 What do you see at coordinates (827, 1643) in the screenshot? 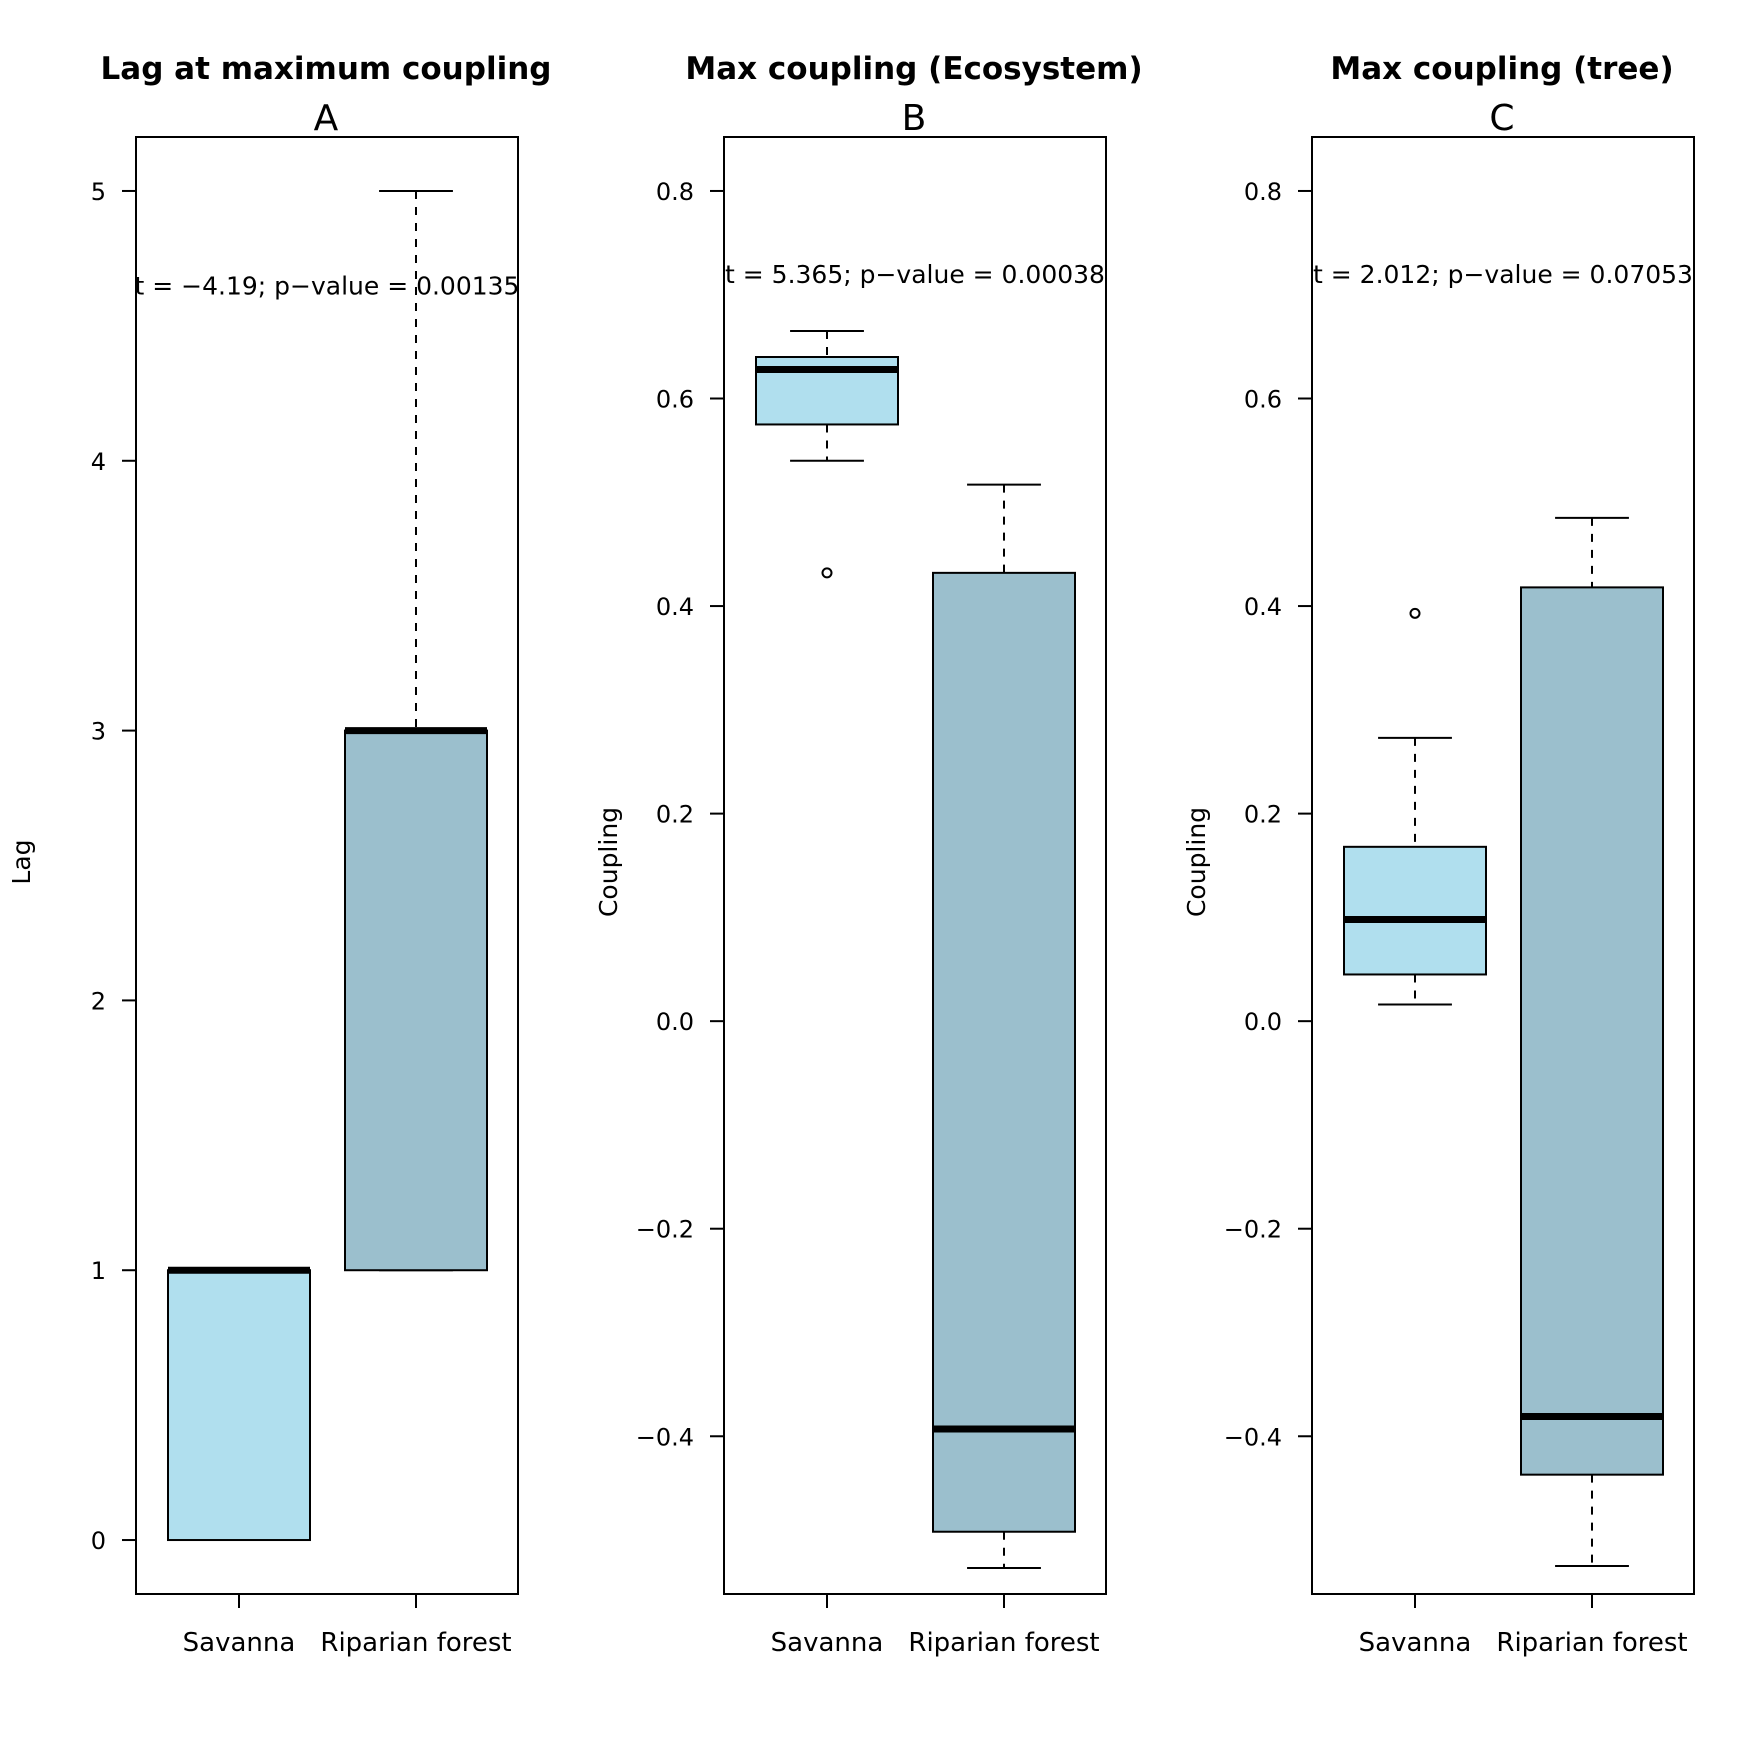
I see `category-label-b-0: Savanna` at bounding box center [827, 1643].